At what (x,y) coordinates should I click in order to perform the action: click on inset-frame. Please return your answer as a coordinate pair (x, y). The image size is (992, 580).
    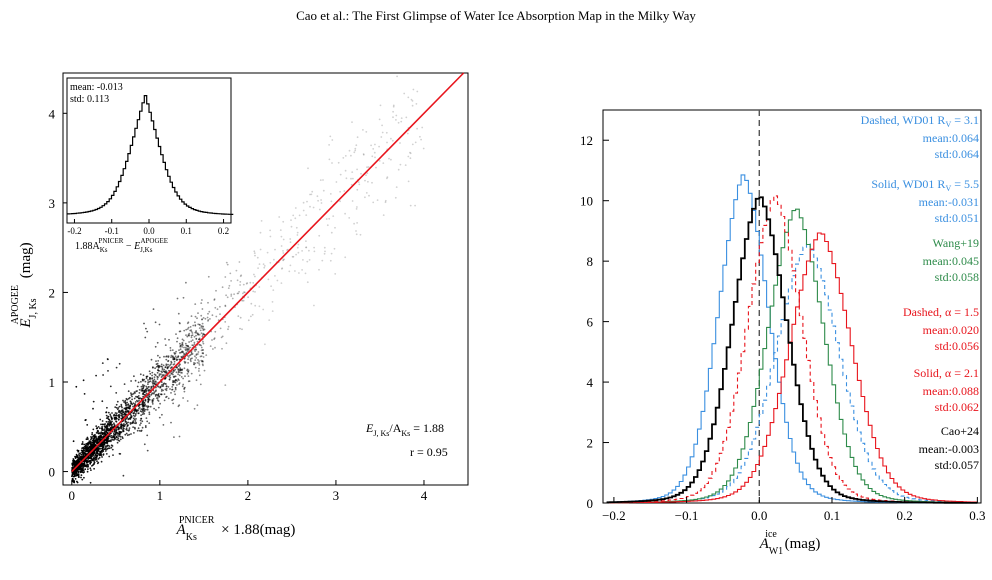
    Looking at the image, I should click on (149, 150).